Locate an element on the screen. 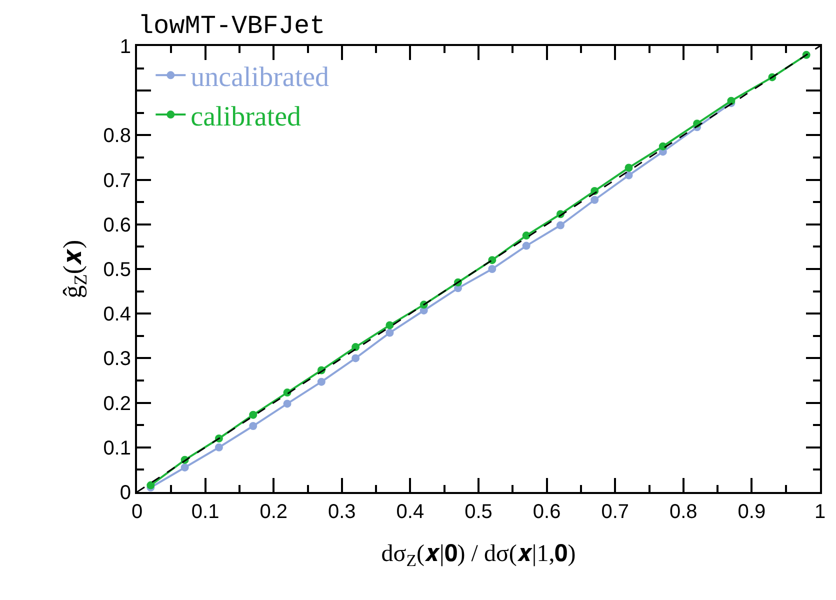 The image size is (836, 600). x-tick-label: 0.3 is located at coordinates (342, 512).